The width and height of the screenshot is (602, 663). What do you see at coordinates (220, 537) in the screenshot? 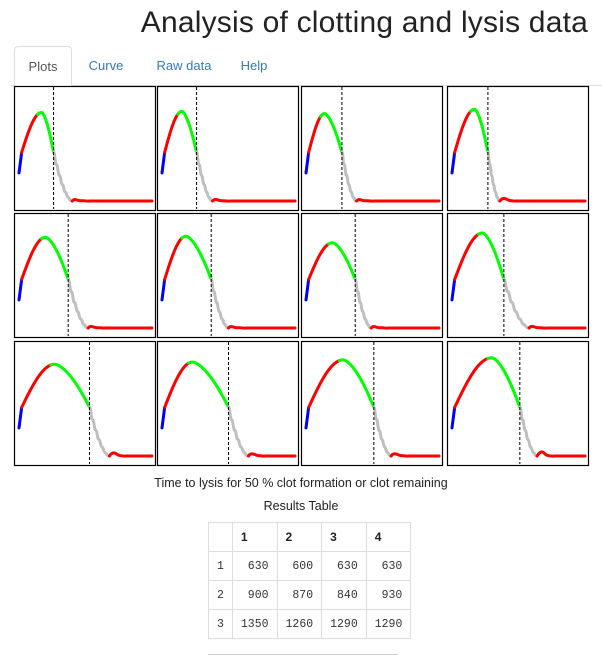
I see `results-corner-cell` at bounding box center [220, 537].